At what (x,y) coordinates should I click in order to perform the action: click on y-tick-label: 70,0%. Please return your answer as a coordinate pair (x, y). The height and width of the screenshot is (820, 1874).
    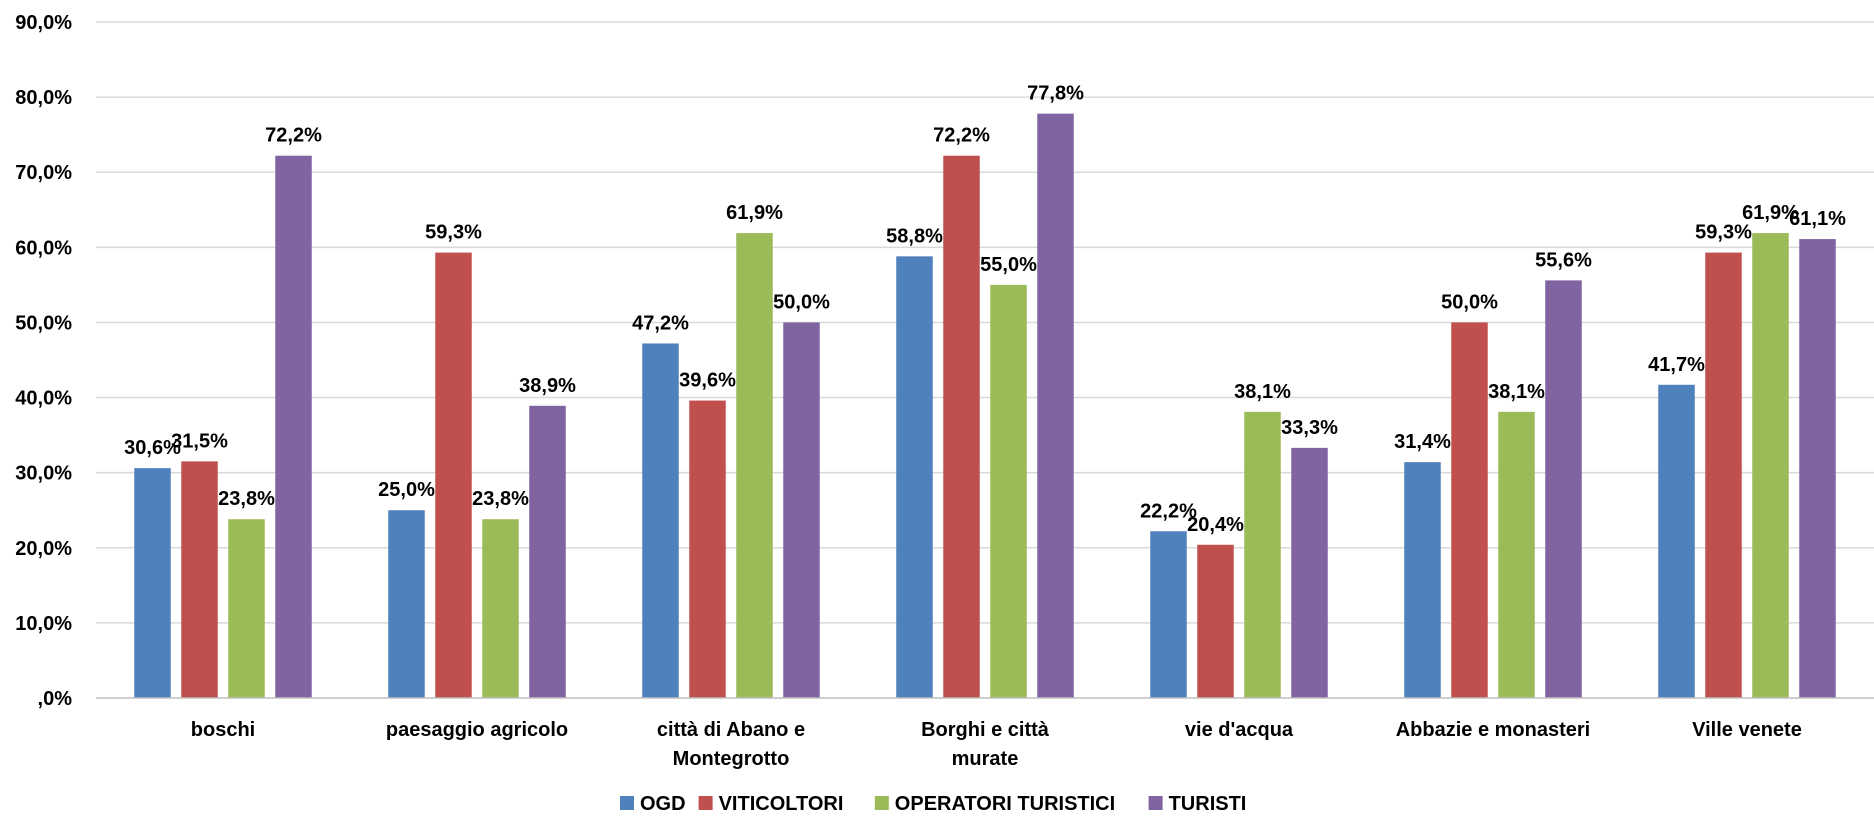
    Looking at the image, I should click on (43, 173).